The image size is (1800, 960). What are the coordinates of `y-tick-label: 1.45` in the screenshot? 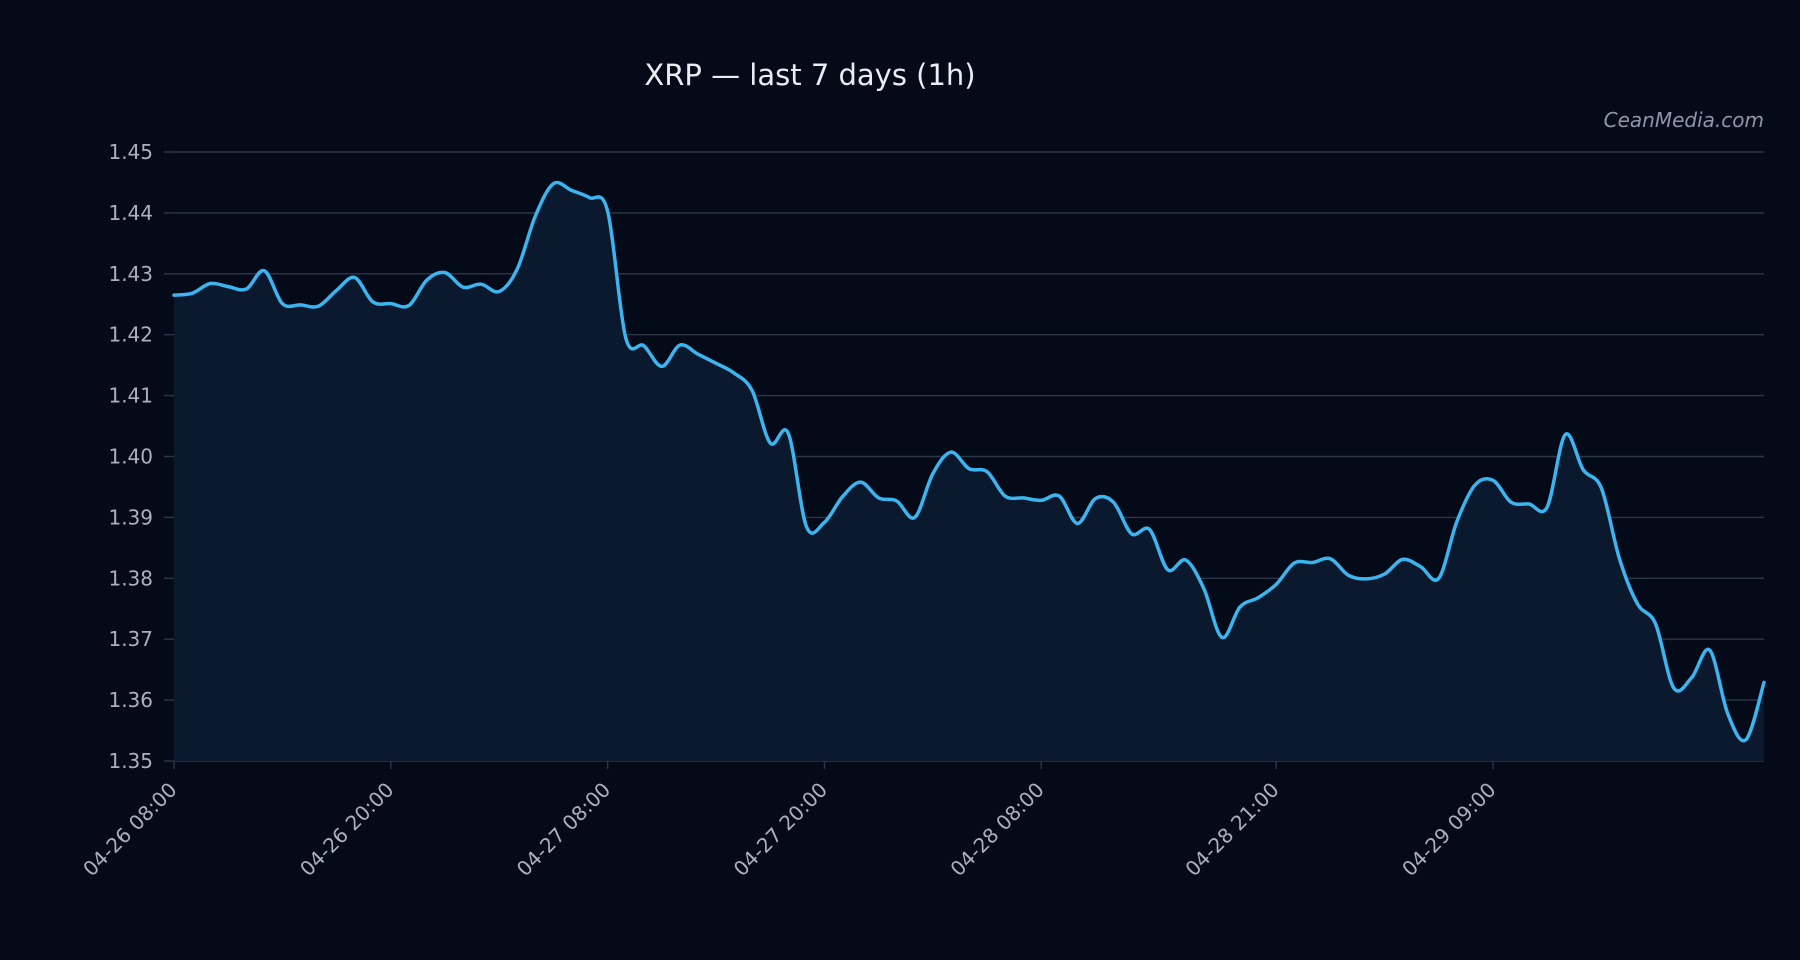 It's located at (130, 152).